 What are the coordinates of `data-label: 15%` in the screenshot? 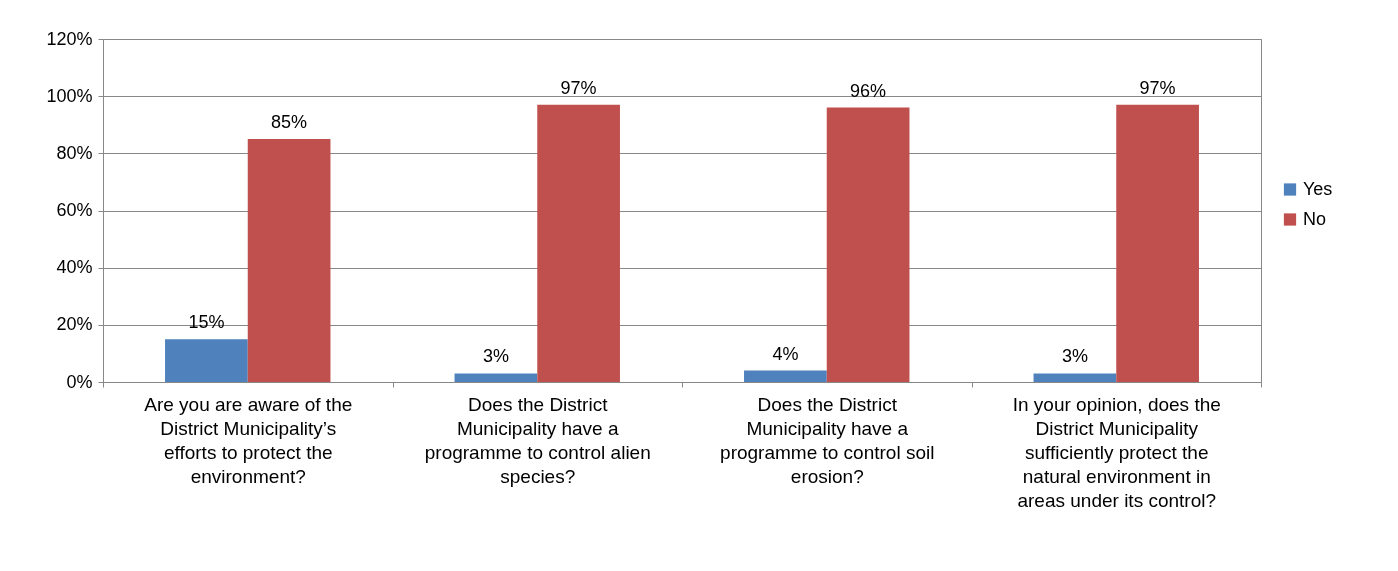 It's located at (206, 322).